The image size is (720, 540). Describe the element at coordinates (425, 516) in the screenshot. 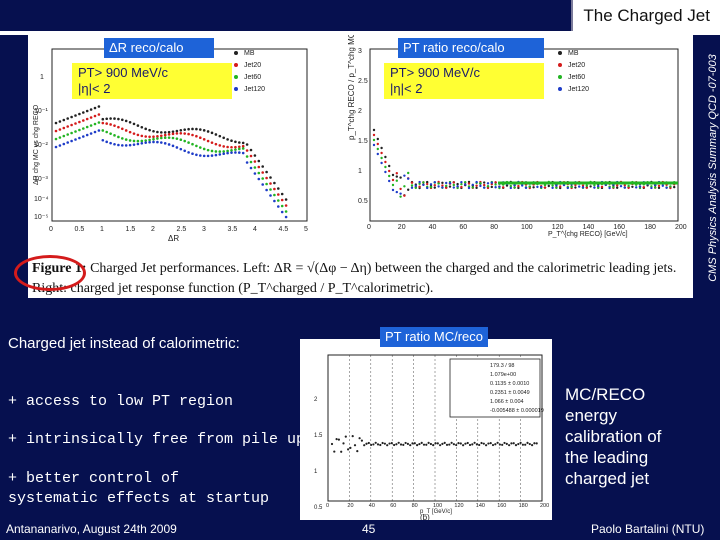

I see `mc-plot-sublabel: (b)` at that location.